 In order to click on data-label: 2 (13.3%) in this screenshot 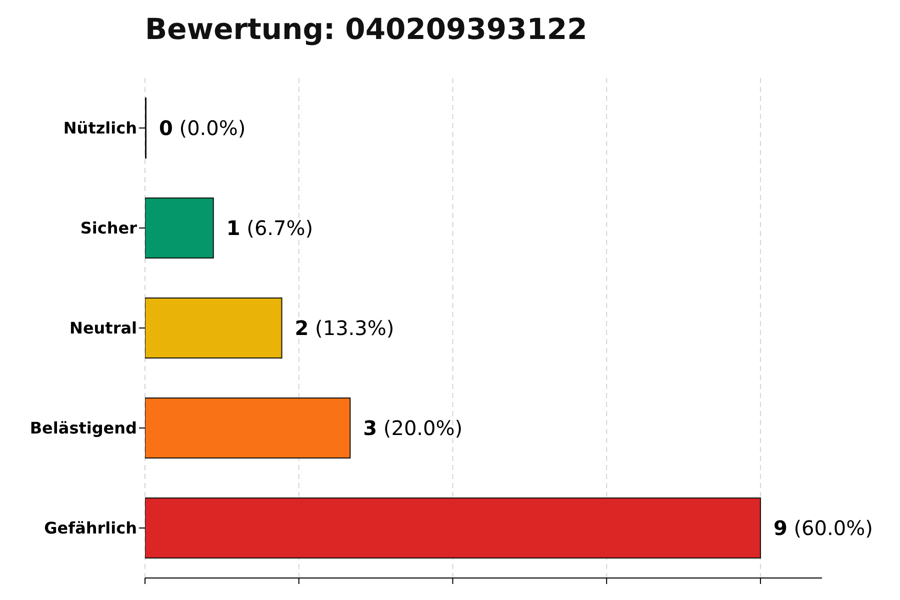, I will do `click(344, 328)`.